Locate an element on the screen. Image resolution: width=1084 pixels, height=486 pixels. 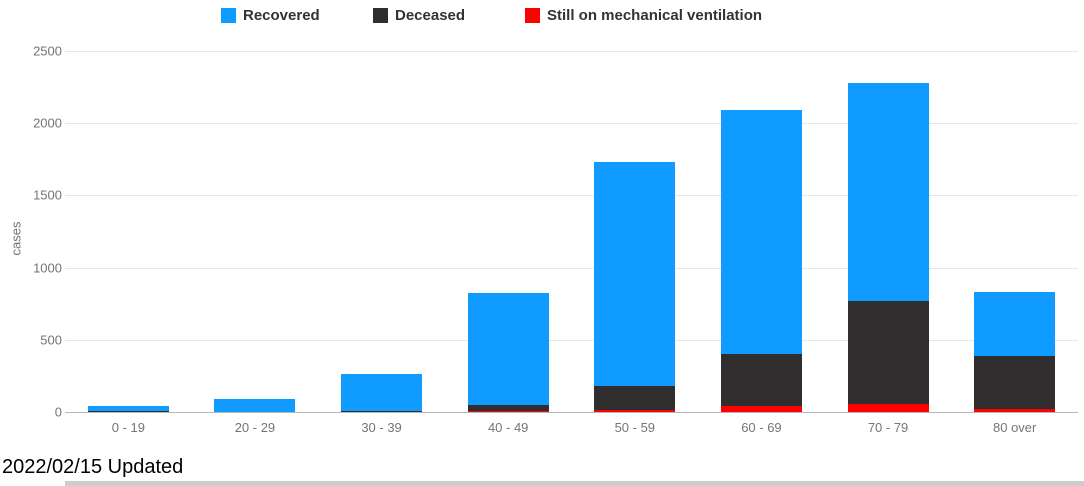
legend-item-deceased: Deceased is located at coordinates (419, 15).